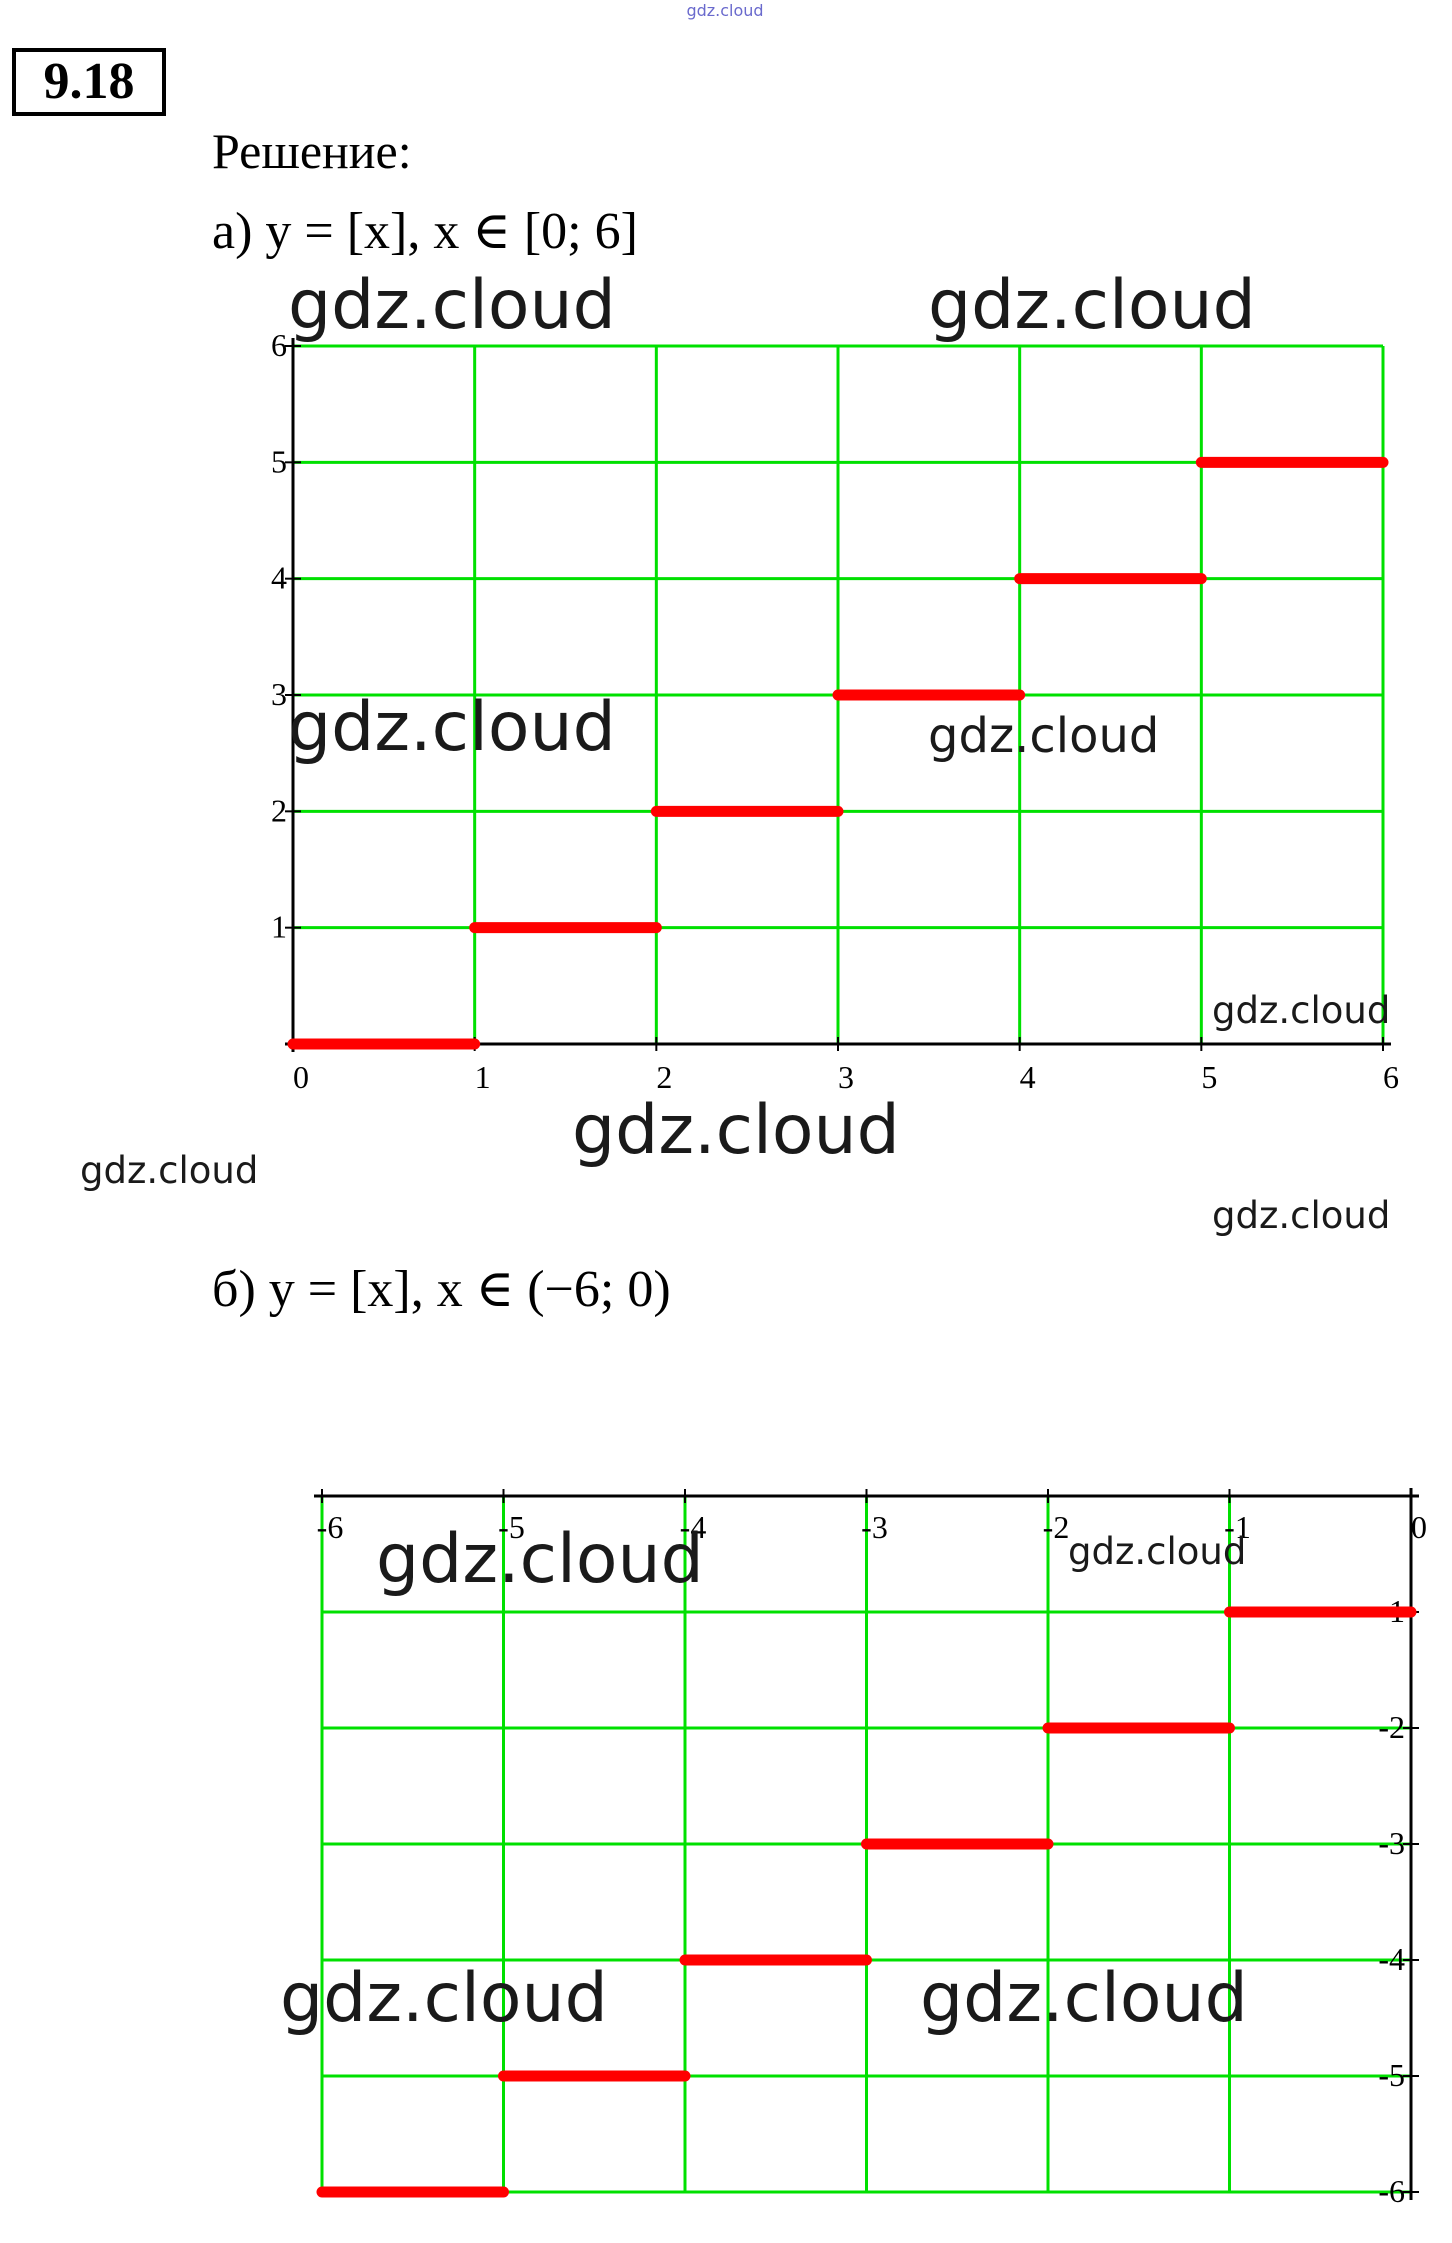 The image size is (1452, 2243). What do you see at coordinates (279, 927) in the screenshot?
I see `y-tick-label: 1` at bounding box center [279, 927].